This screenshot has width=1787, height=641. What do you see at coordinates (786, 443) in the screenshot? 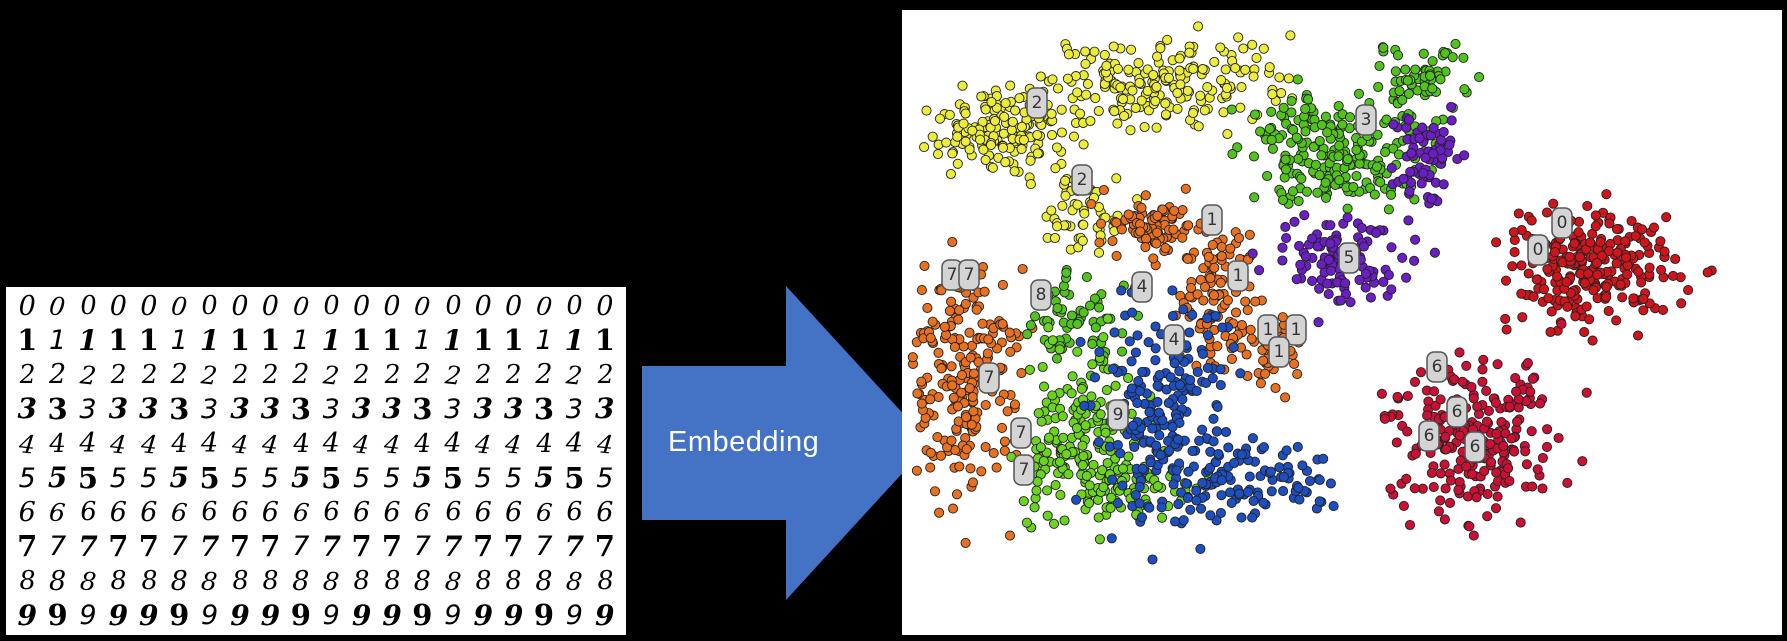
I see `embedding-arrow` at bounding box center [786, 443].